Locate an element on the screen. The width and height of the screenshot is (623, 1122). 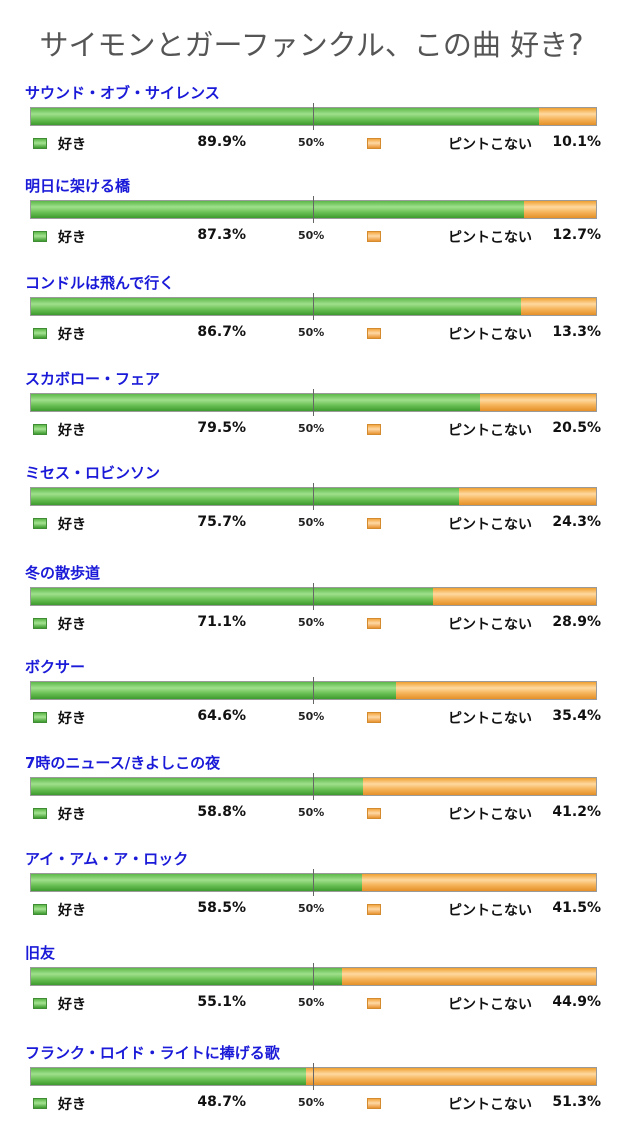
dislike-percent: 10.1% is located at coordinates (576, 142).